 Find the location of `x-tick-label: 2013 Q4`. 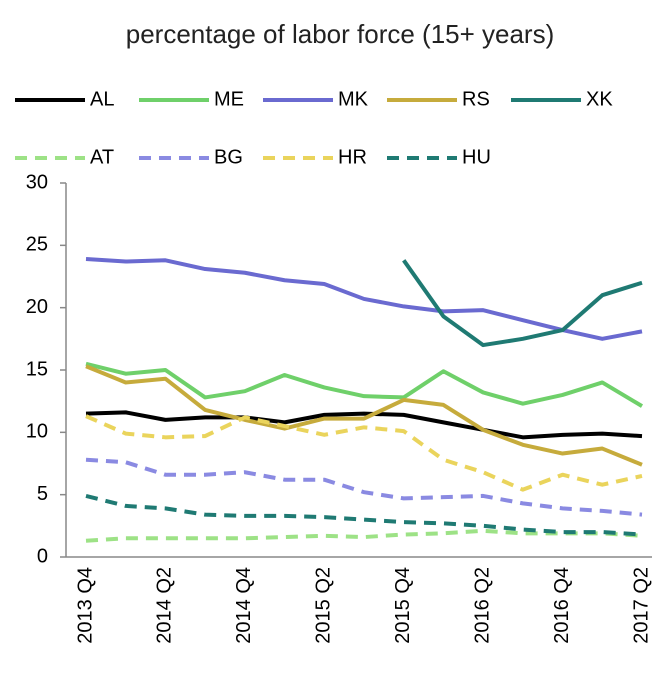

x-tick-label: 2013 Q4 is located at coordinates (85, 605).